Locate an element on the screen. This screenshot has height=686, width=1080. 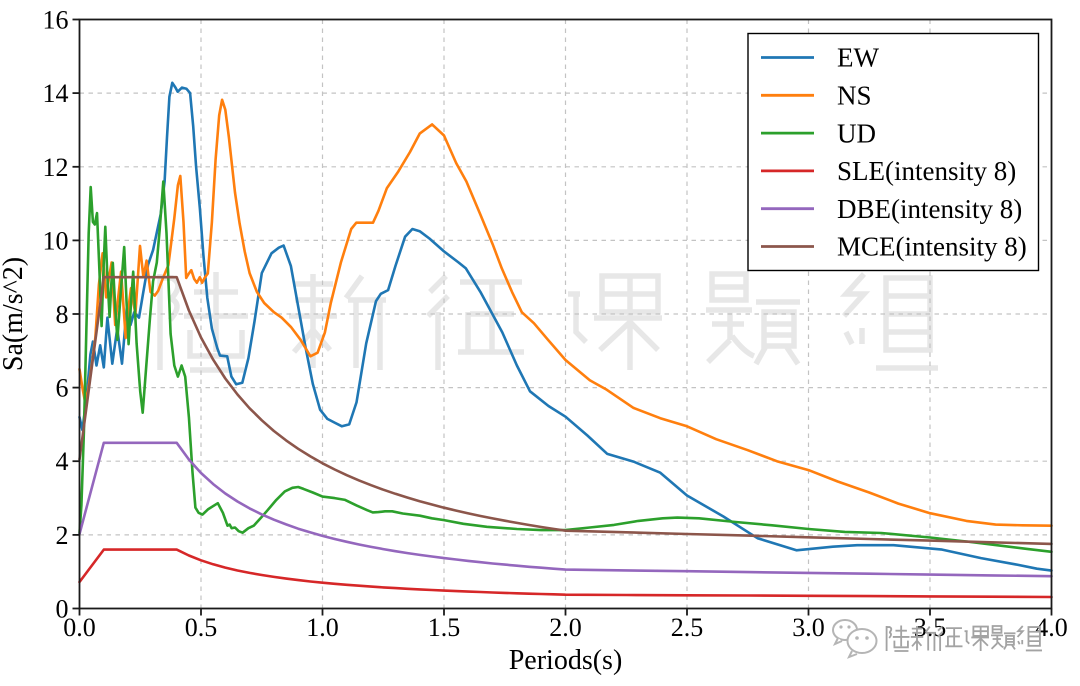
svg-text: 0 is located at coordinates (62, 609).